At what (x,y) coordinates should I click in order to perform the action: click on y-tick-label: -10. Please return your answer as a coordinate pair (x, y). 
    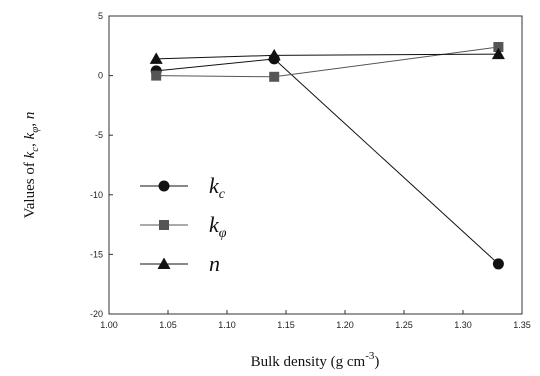
    Looking at the image, I should click on (96, 195).